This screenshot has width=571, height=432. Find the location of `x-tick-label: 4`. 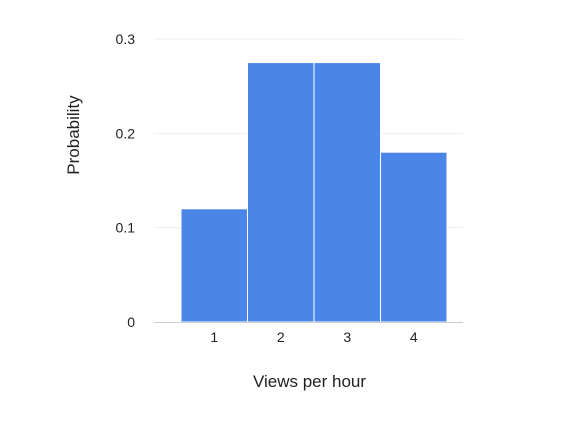

x-tick-label: 4 is located at coordinates (414, 337).